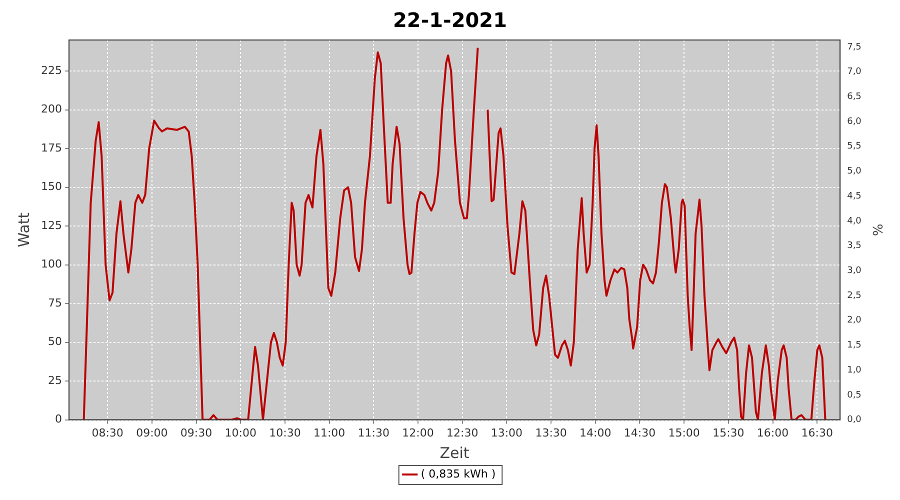 The height and width of the screenshot is (500, 900). What do you see at coordinates (728, 433) in the screenshot?
I see `x-tick-label: 15:30` at bounding box center [728, 433].